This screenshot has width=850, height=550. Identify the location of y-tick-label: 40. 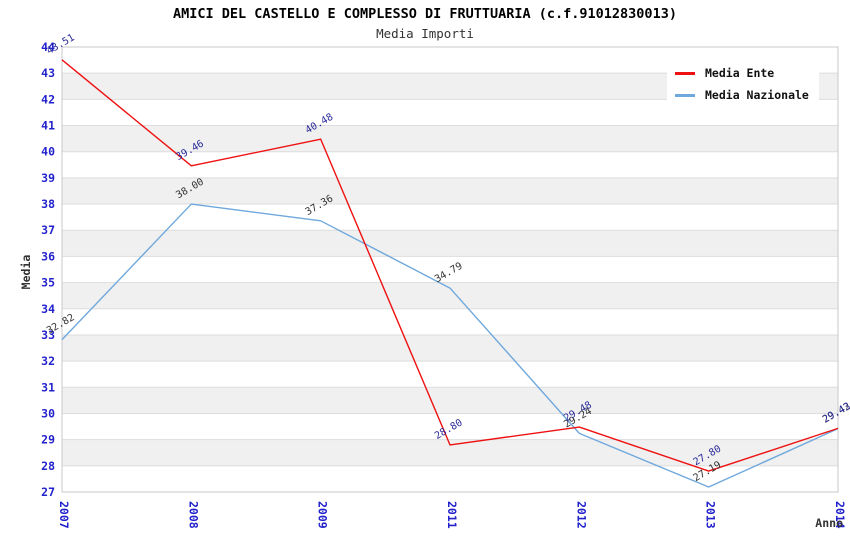
(48, 152).